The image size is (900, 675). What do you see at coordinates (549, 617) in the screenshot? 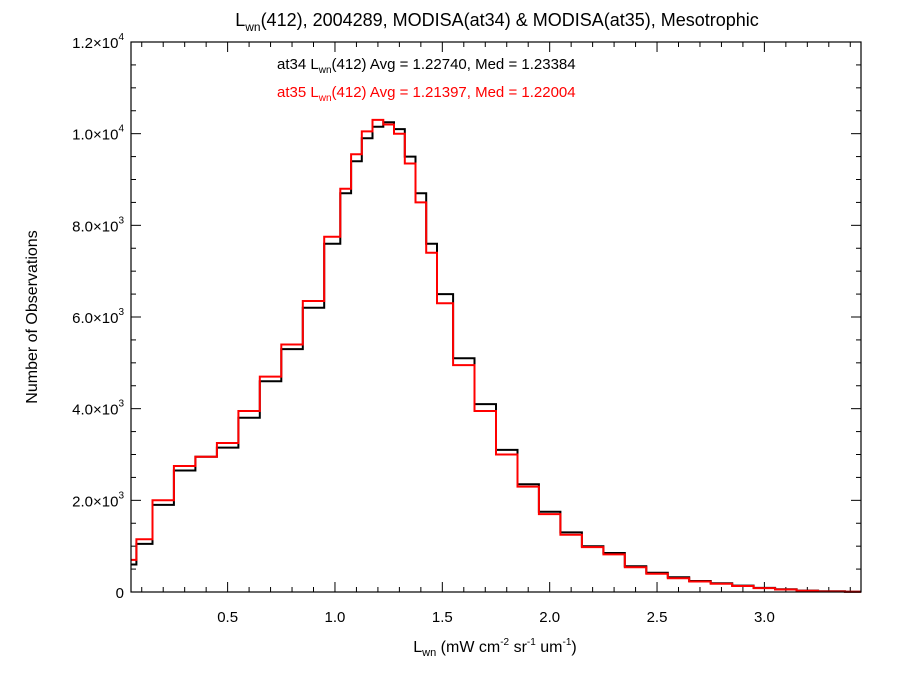
I see `x-tick-label: 2.0` at bounding box center [549, 617].